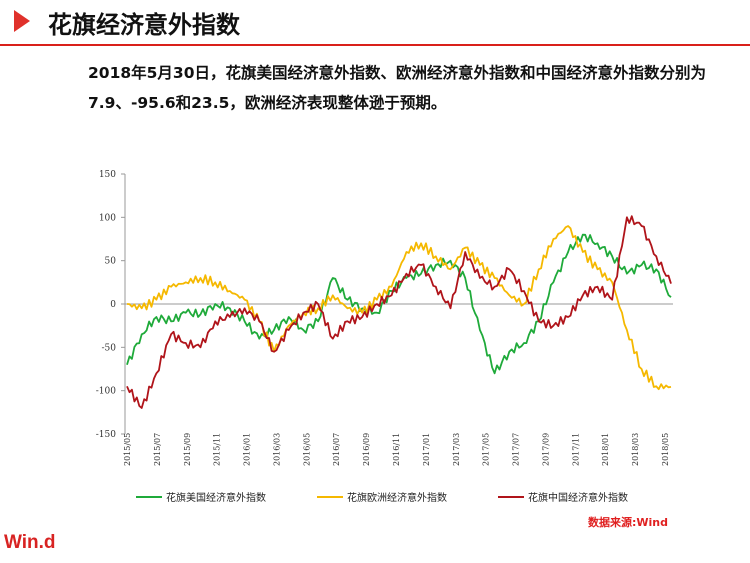  What do you see at coordinates (578, 497) in the screenshot?
I see `legend-label-cn: 花旗中国经济意外指数` at bounding box center [578, 497].